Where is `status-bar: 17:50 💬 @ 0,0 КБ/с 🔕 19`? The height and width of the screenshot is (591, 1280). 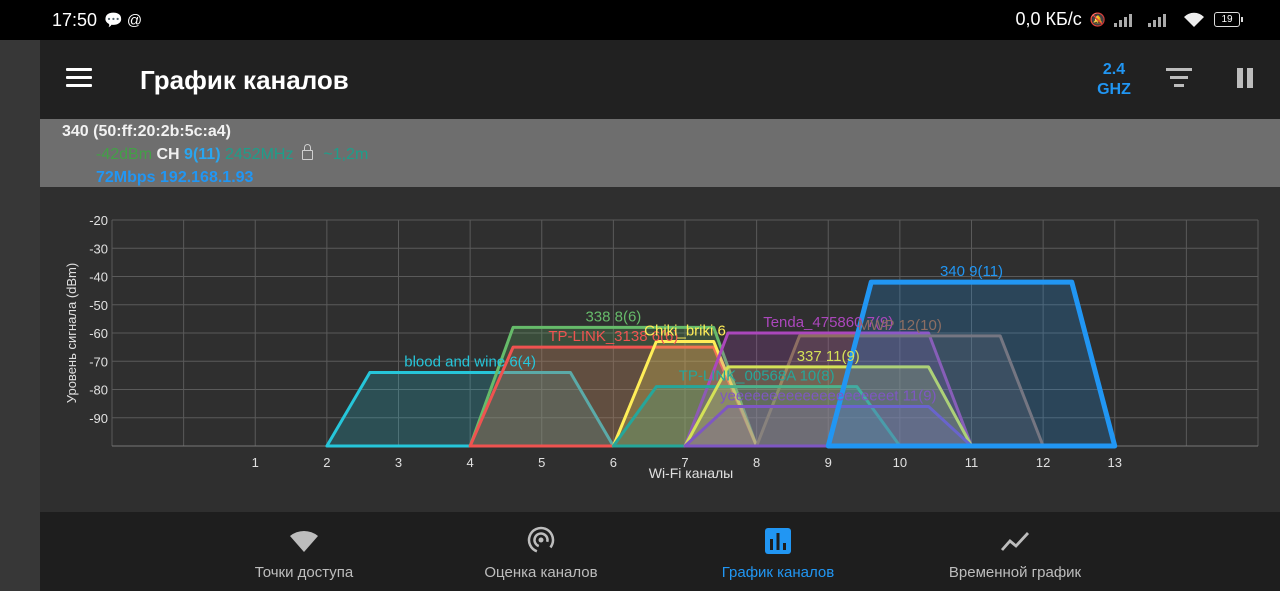
status-bar: 17:50 💬 @ 0,0 КБ/с 🔕 19 is located at coordinates (640, 20).